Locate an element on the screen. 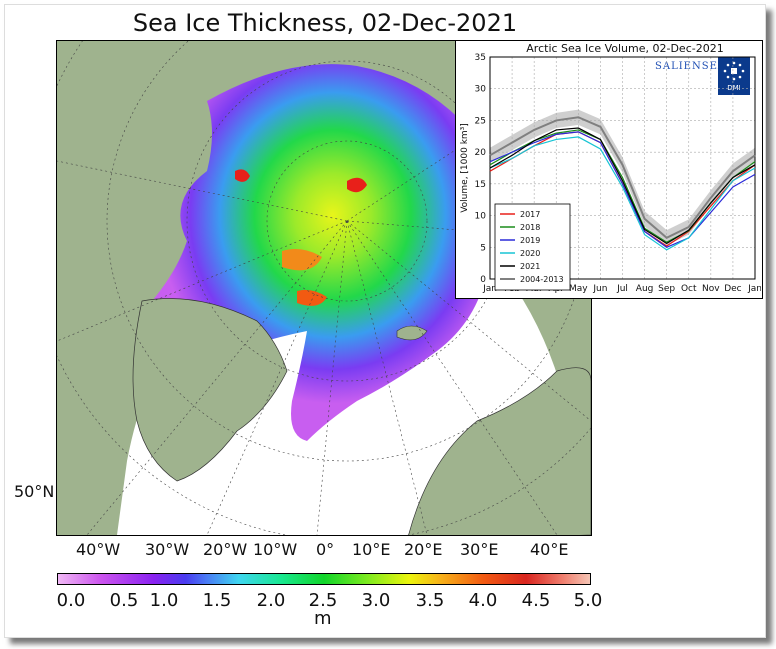 This screenshot has height=649, width=776. x-tick-label: Jun is located at coordinates (599, 289).